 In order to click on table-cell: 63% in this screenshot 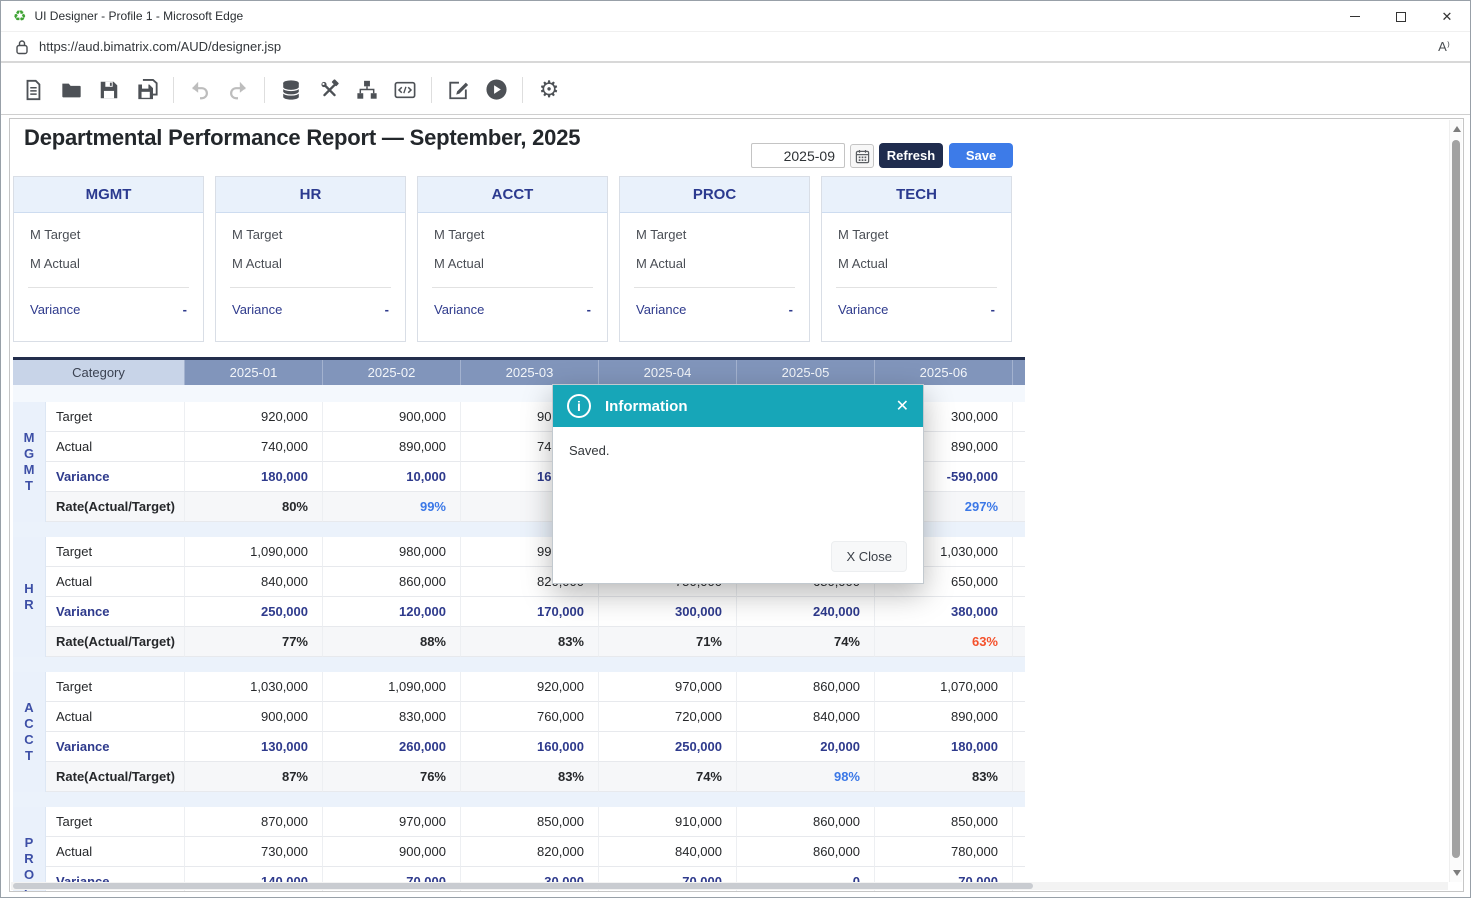, I will do `click(943, 642)`.